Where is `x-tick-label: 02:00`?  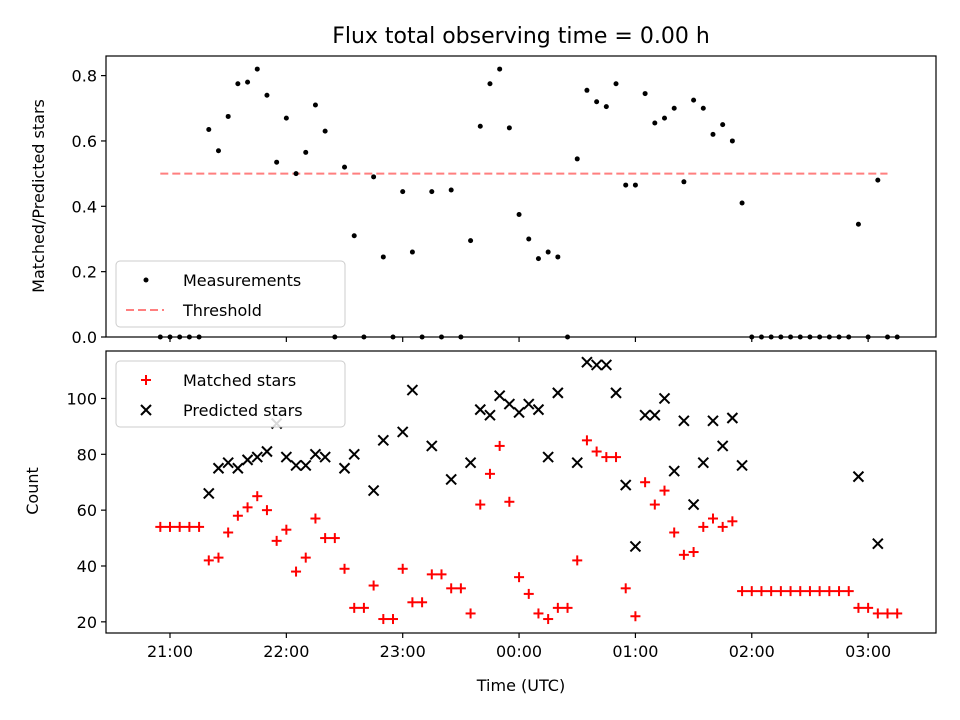 x-tick-label: 02:00 is located at coordinates (752, 651).